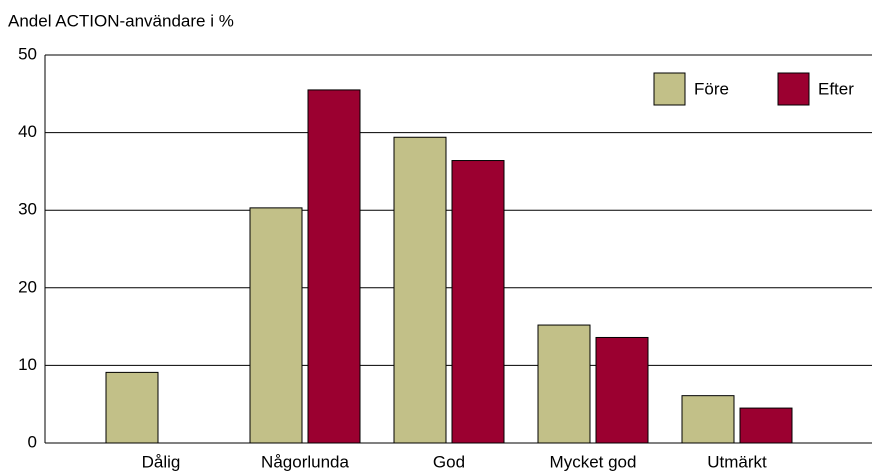 The height and width of the screenshot is (473, 872). What do you see at coordinates (27, 131) in the screenshot?
I see `y-tick-label: 40` at bounding box center [27, 131].